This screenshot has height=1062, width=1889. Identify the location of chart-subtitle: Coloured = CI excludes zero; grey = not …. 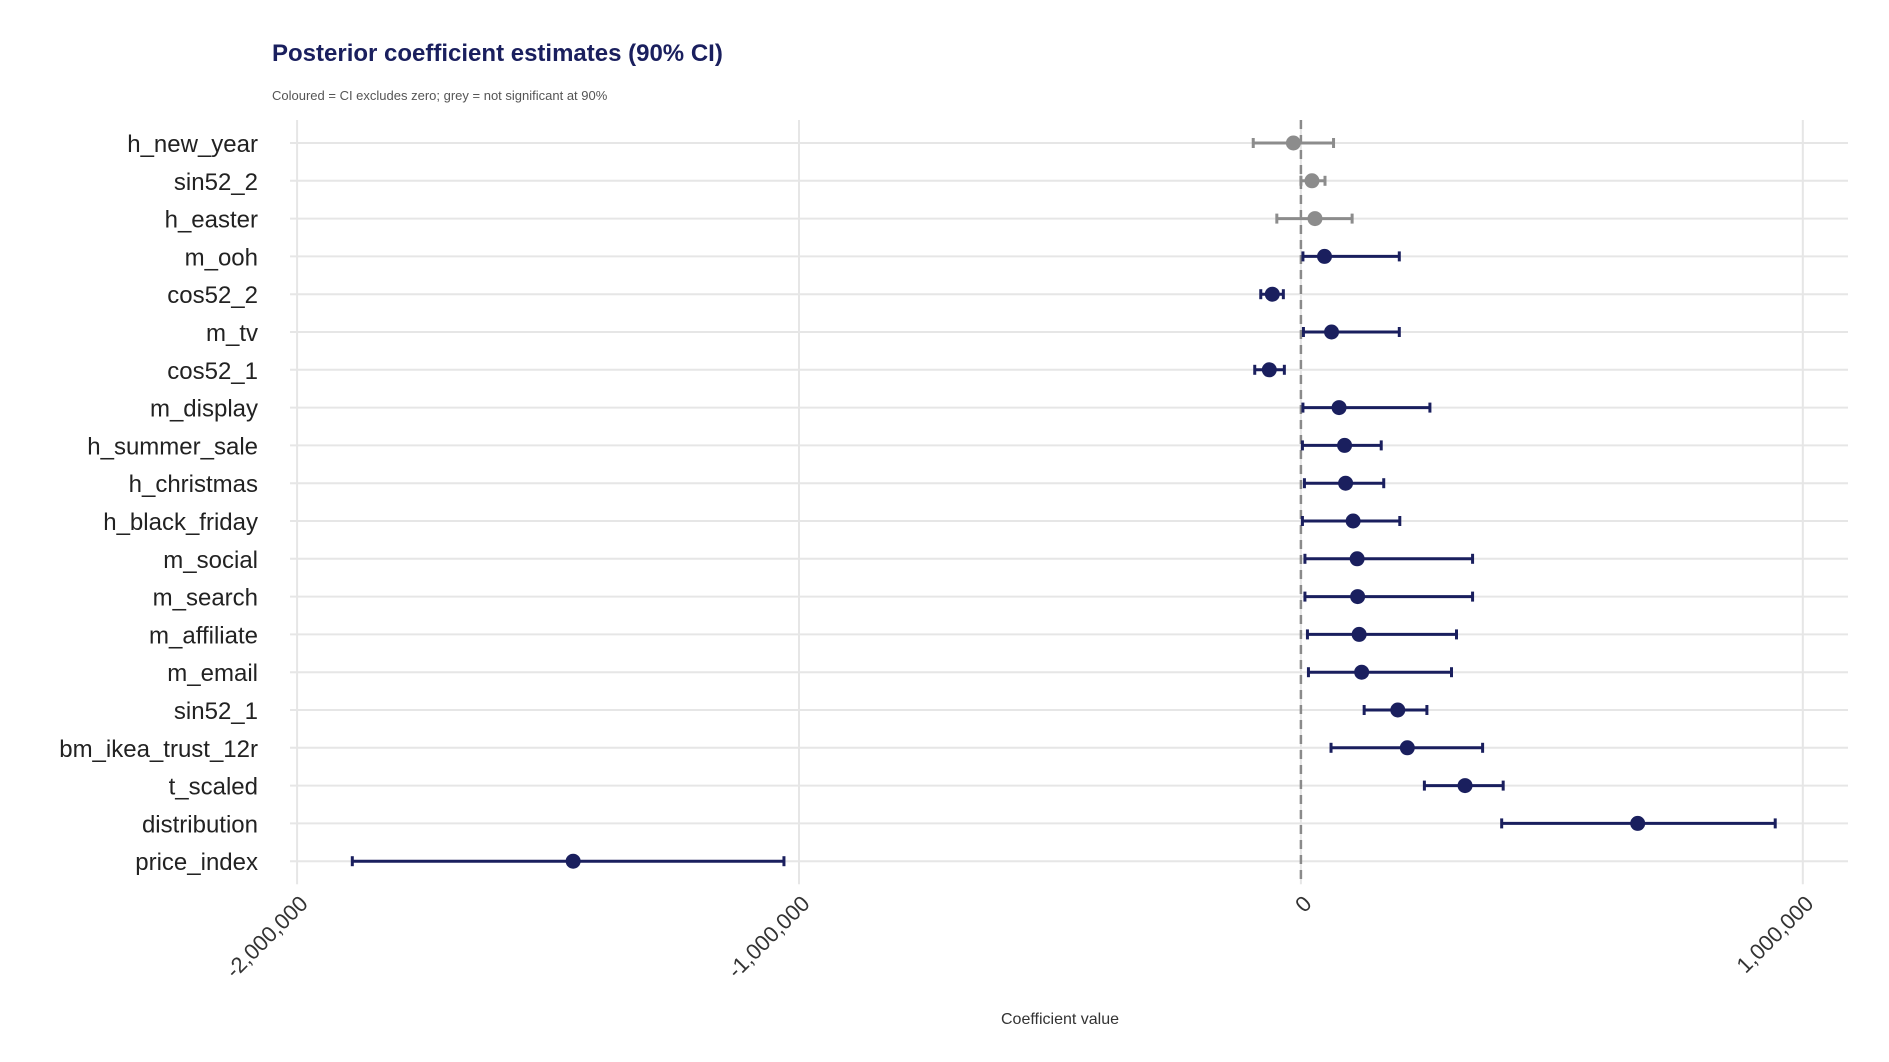
(440, 95).